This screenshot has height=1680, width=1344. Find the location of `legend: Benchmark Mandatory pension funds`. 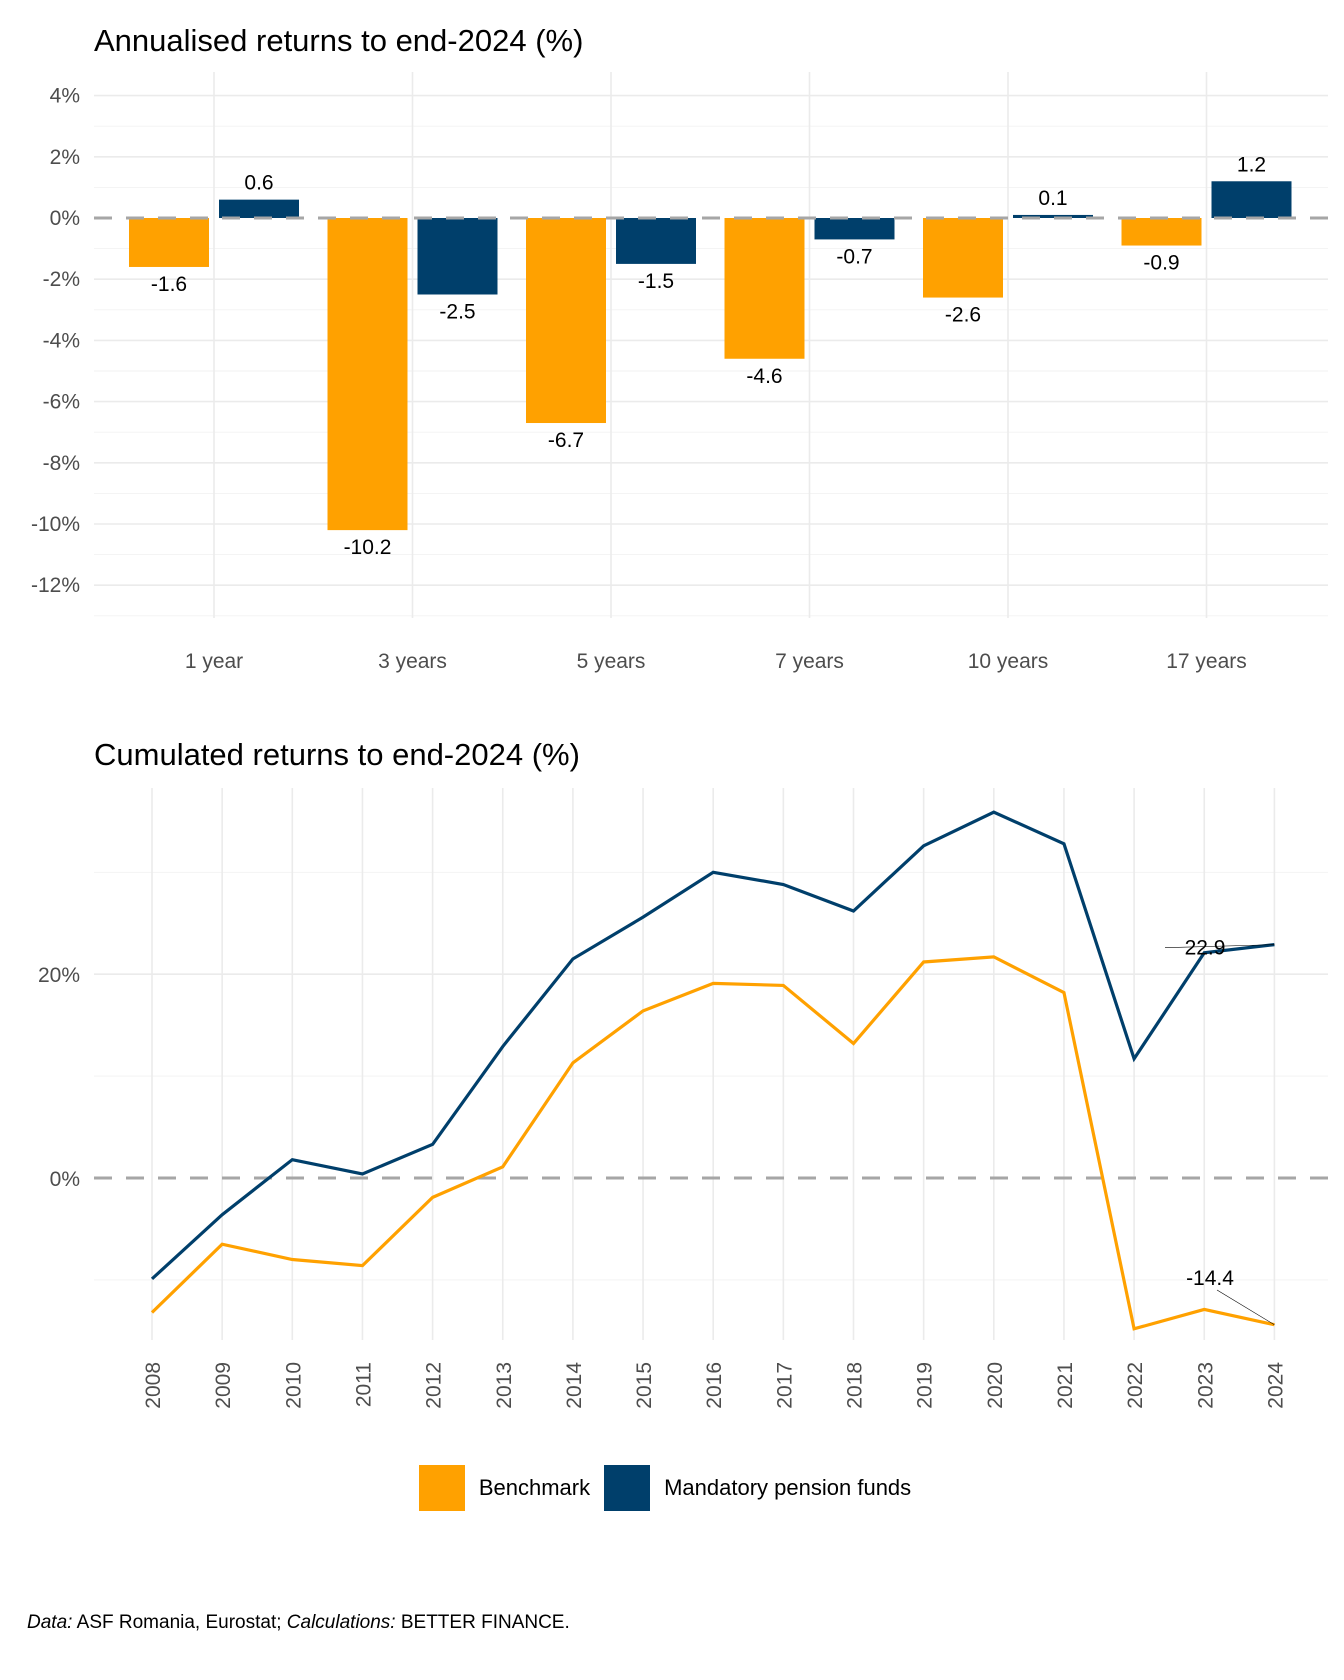

legend: Benchmark Mandatory pension funds is located at coordinates (672, 1488).